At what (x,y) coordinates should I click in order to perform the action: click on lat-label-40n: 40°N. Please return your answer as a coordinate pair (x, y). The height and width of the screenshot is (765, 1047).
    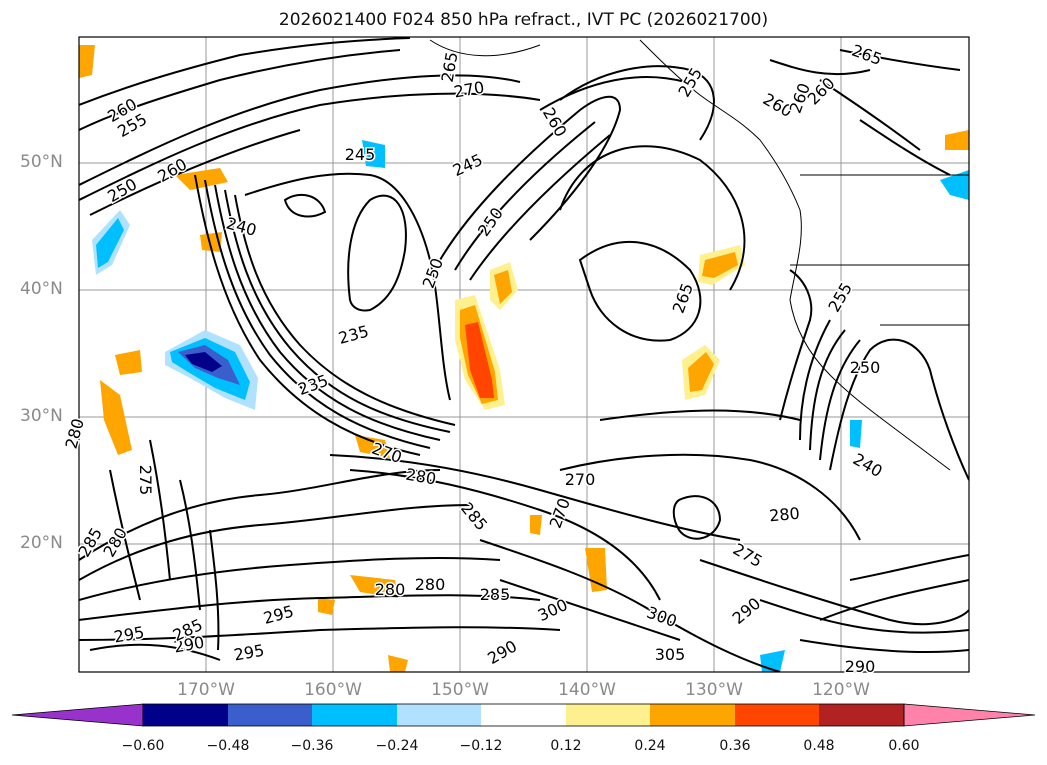
    Looking at the image, I should click on (41, 289).